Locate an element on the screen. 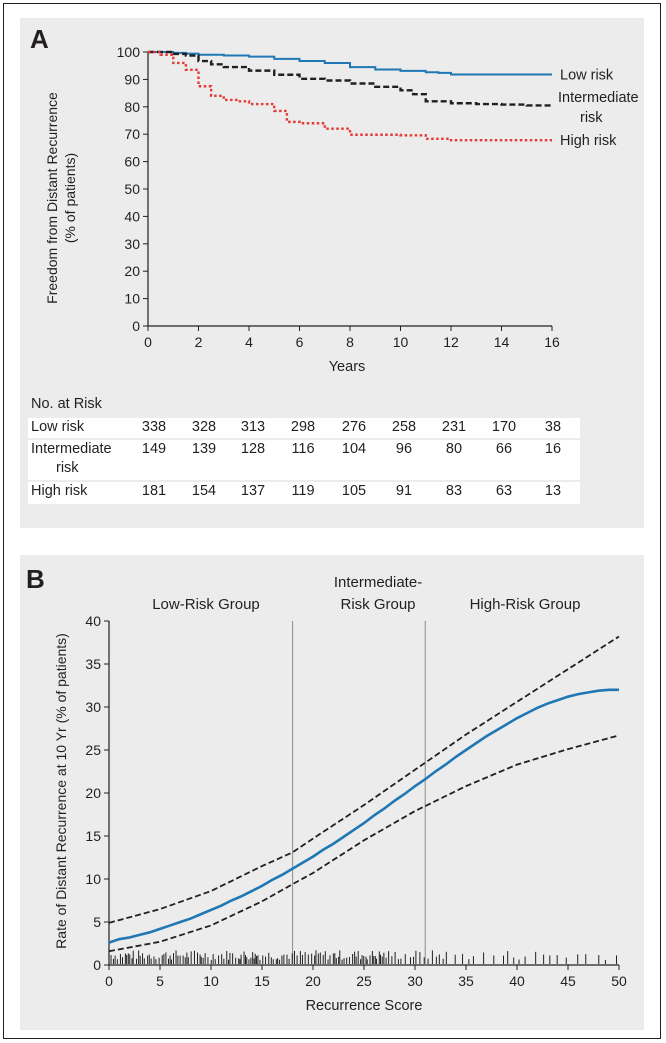  y-tick-label: 35 is located at coordinates (93, 664).